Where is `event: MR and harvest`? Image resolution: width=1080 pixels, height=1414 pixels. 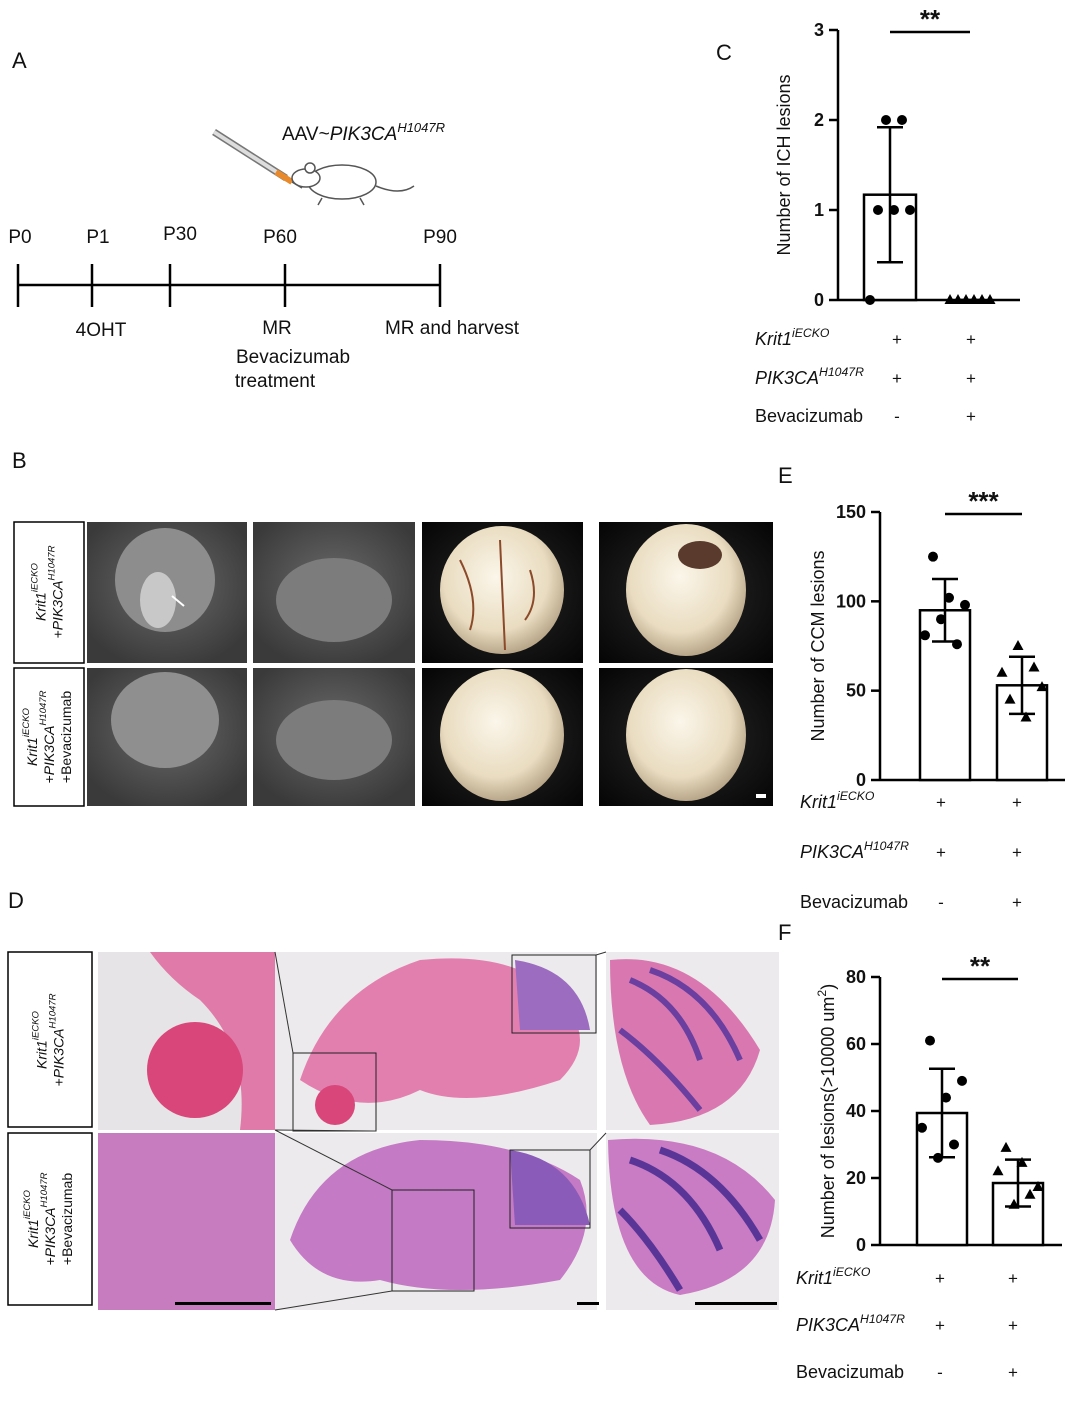
event: MR and harvest is located at coordinates (452, 328).